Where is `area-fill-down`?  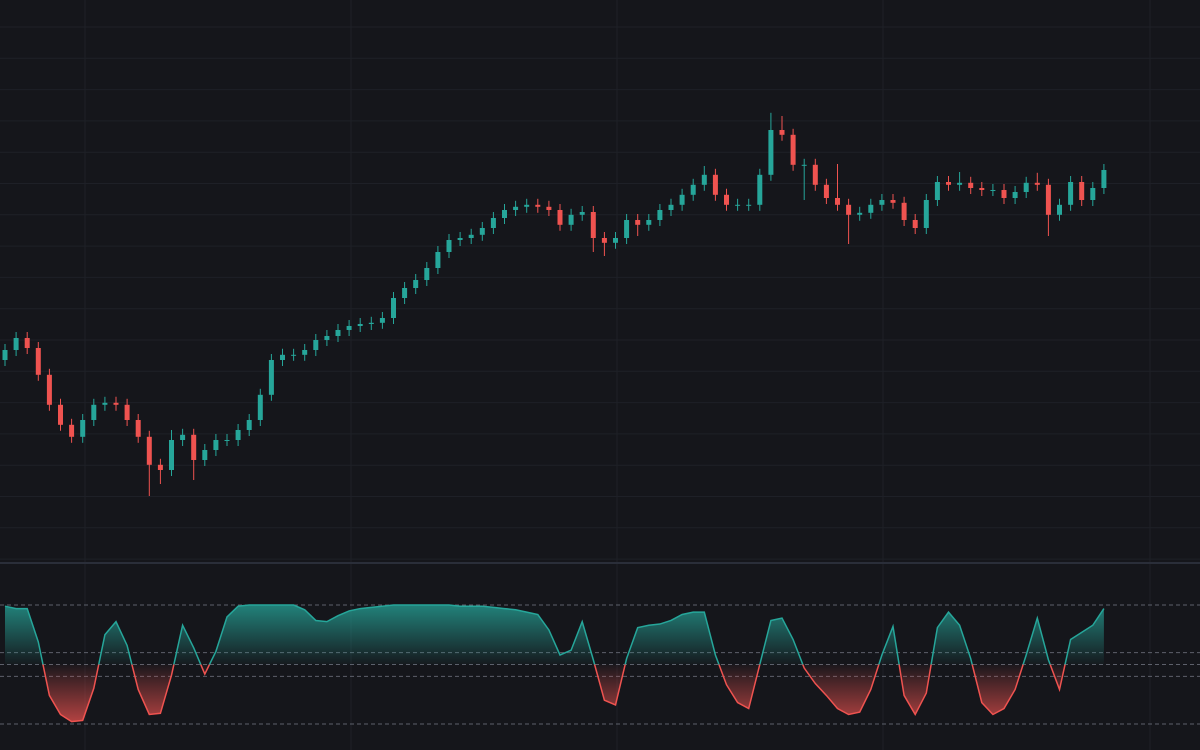 area-fill-down is located at coordinates (554, 693).